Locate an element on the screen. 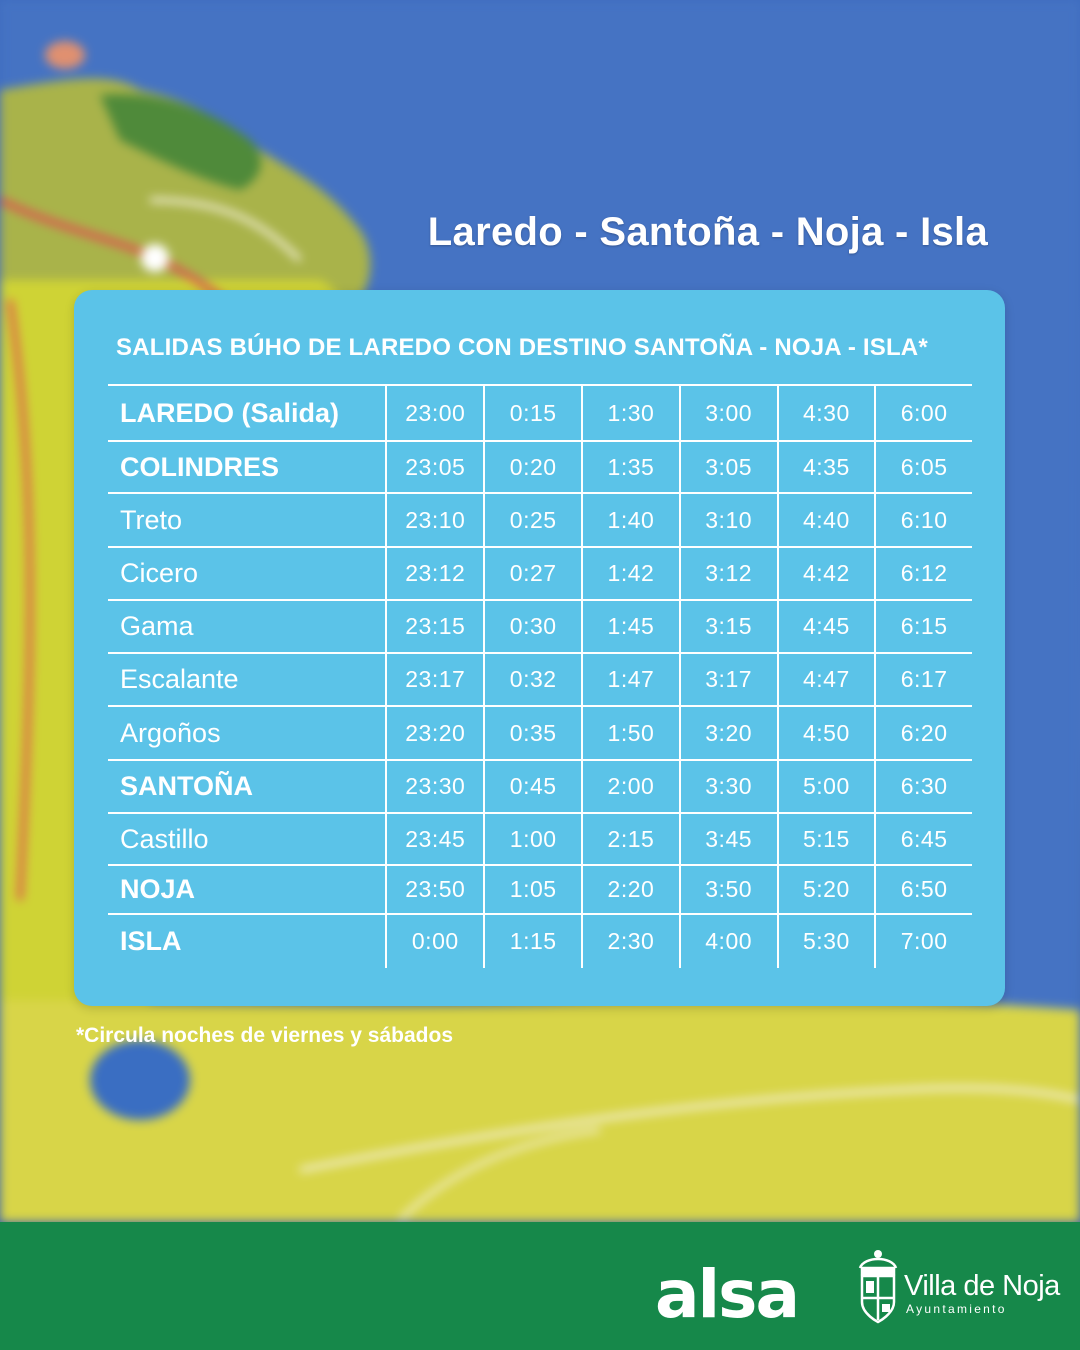 This screenshot has height=1350, width=1080. departure-time: 4:30 is located at coordinates (826, 413).